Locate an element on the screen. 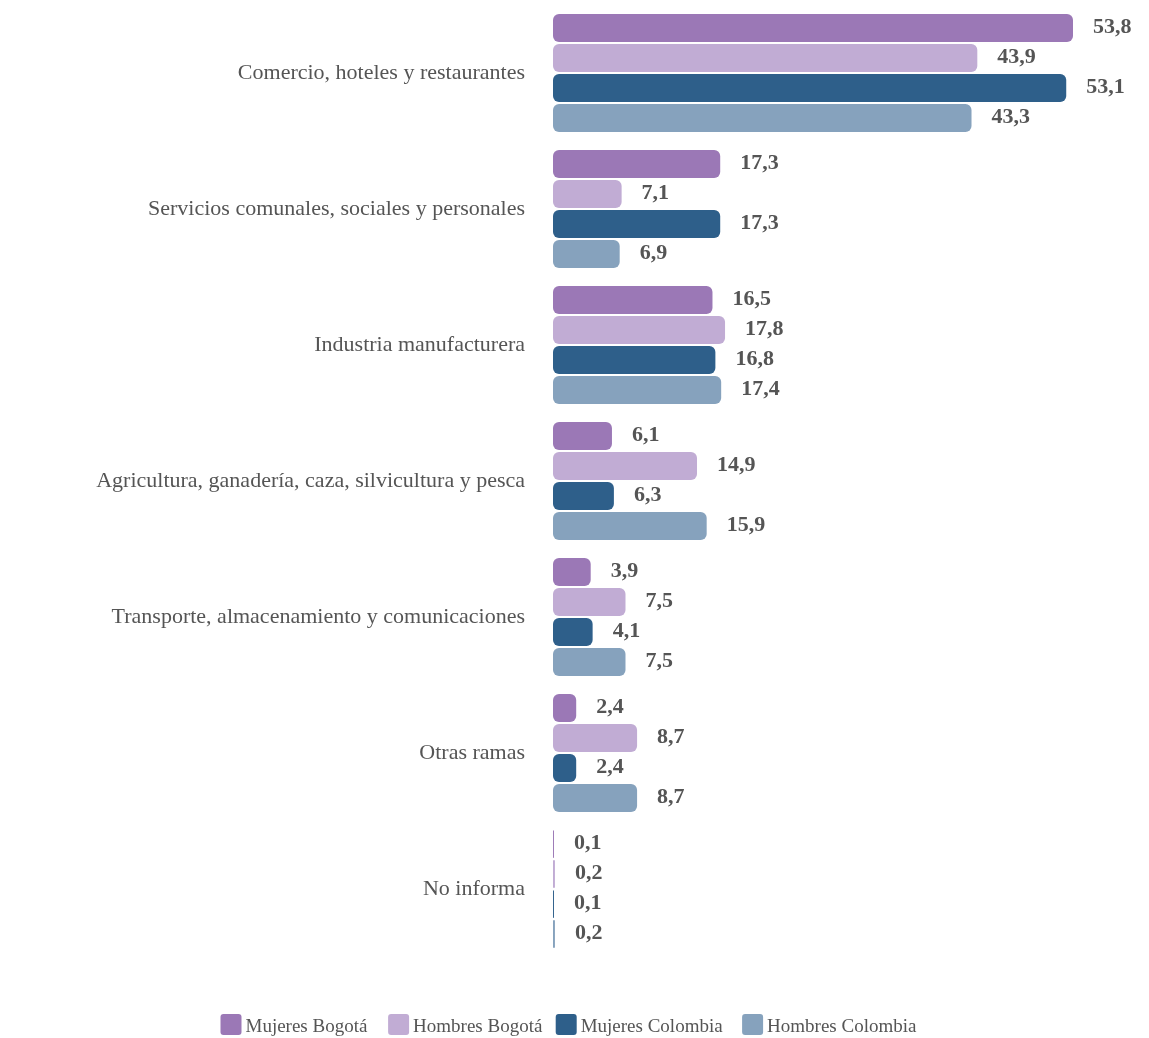 The width and height of the screenshot is (1149, 1038). data-label: 16,5 is located at coordinates (751, 298).